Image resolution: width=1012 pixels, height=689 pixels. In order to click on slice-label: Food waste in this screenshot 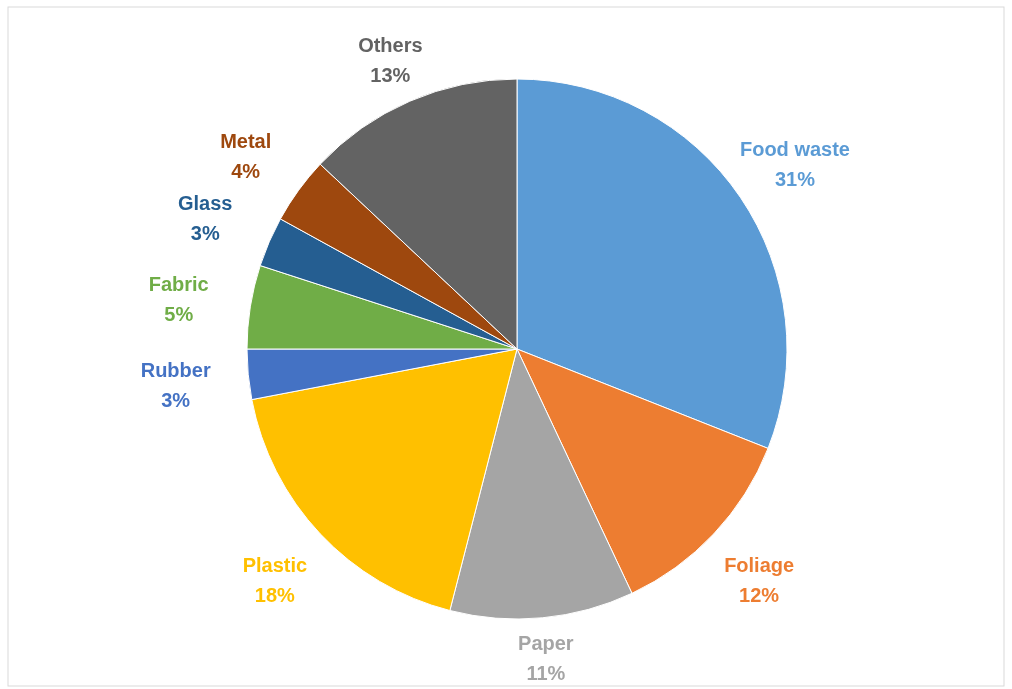, I will do `click(794, 149)`.